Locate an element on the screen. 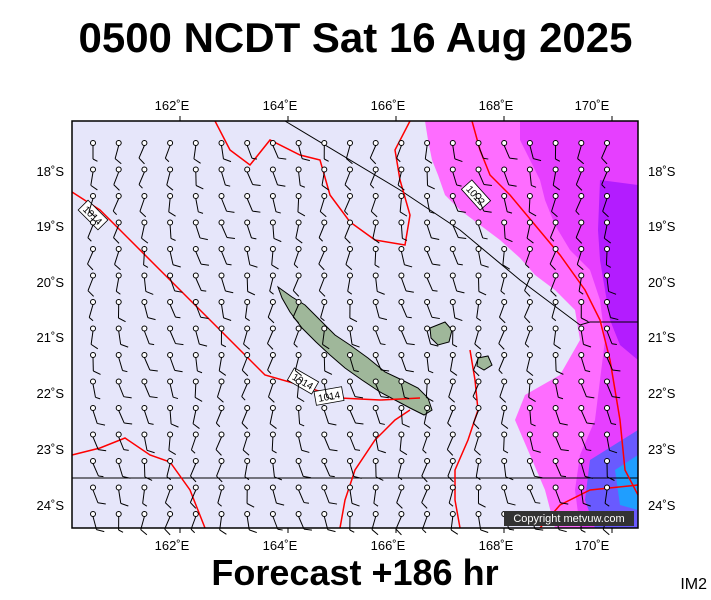 The image size is (711, 600). copyright-badge: Copyright metvuw.com is located at coordinates (569, 518).